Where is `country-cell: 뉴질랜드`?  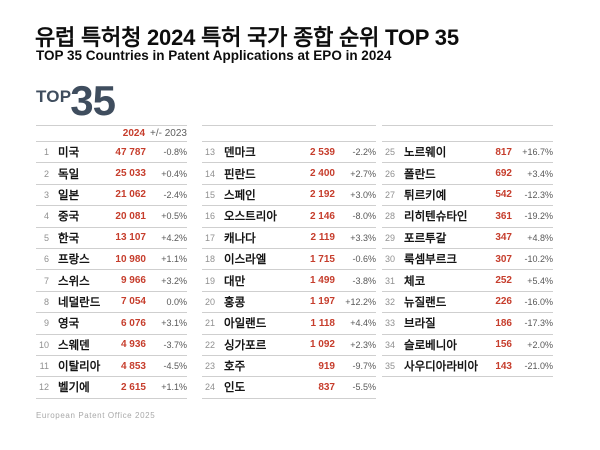
country-cell: 뉴질랜드 is located at coordinates (425, 302).